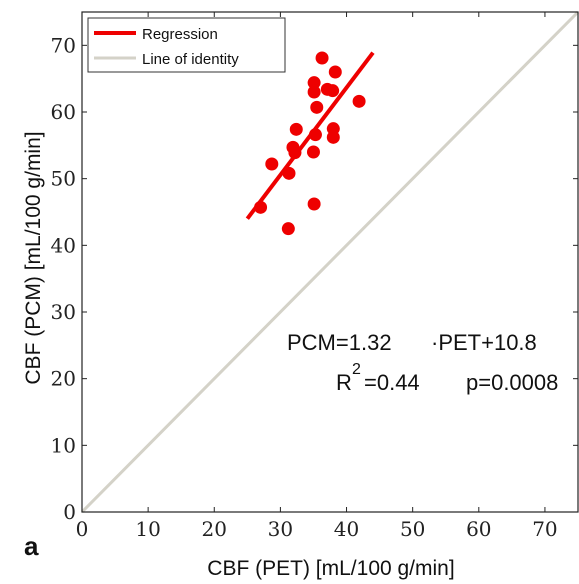 Image resolution: width=579 pixels, height=584 pixels. What do you see at coordinates (478, 529) in the screenshot?
I see `x-tick-label: 60` at bounding box center [478, 529].